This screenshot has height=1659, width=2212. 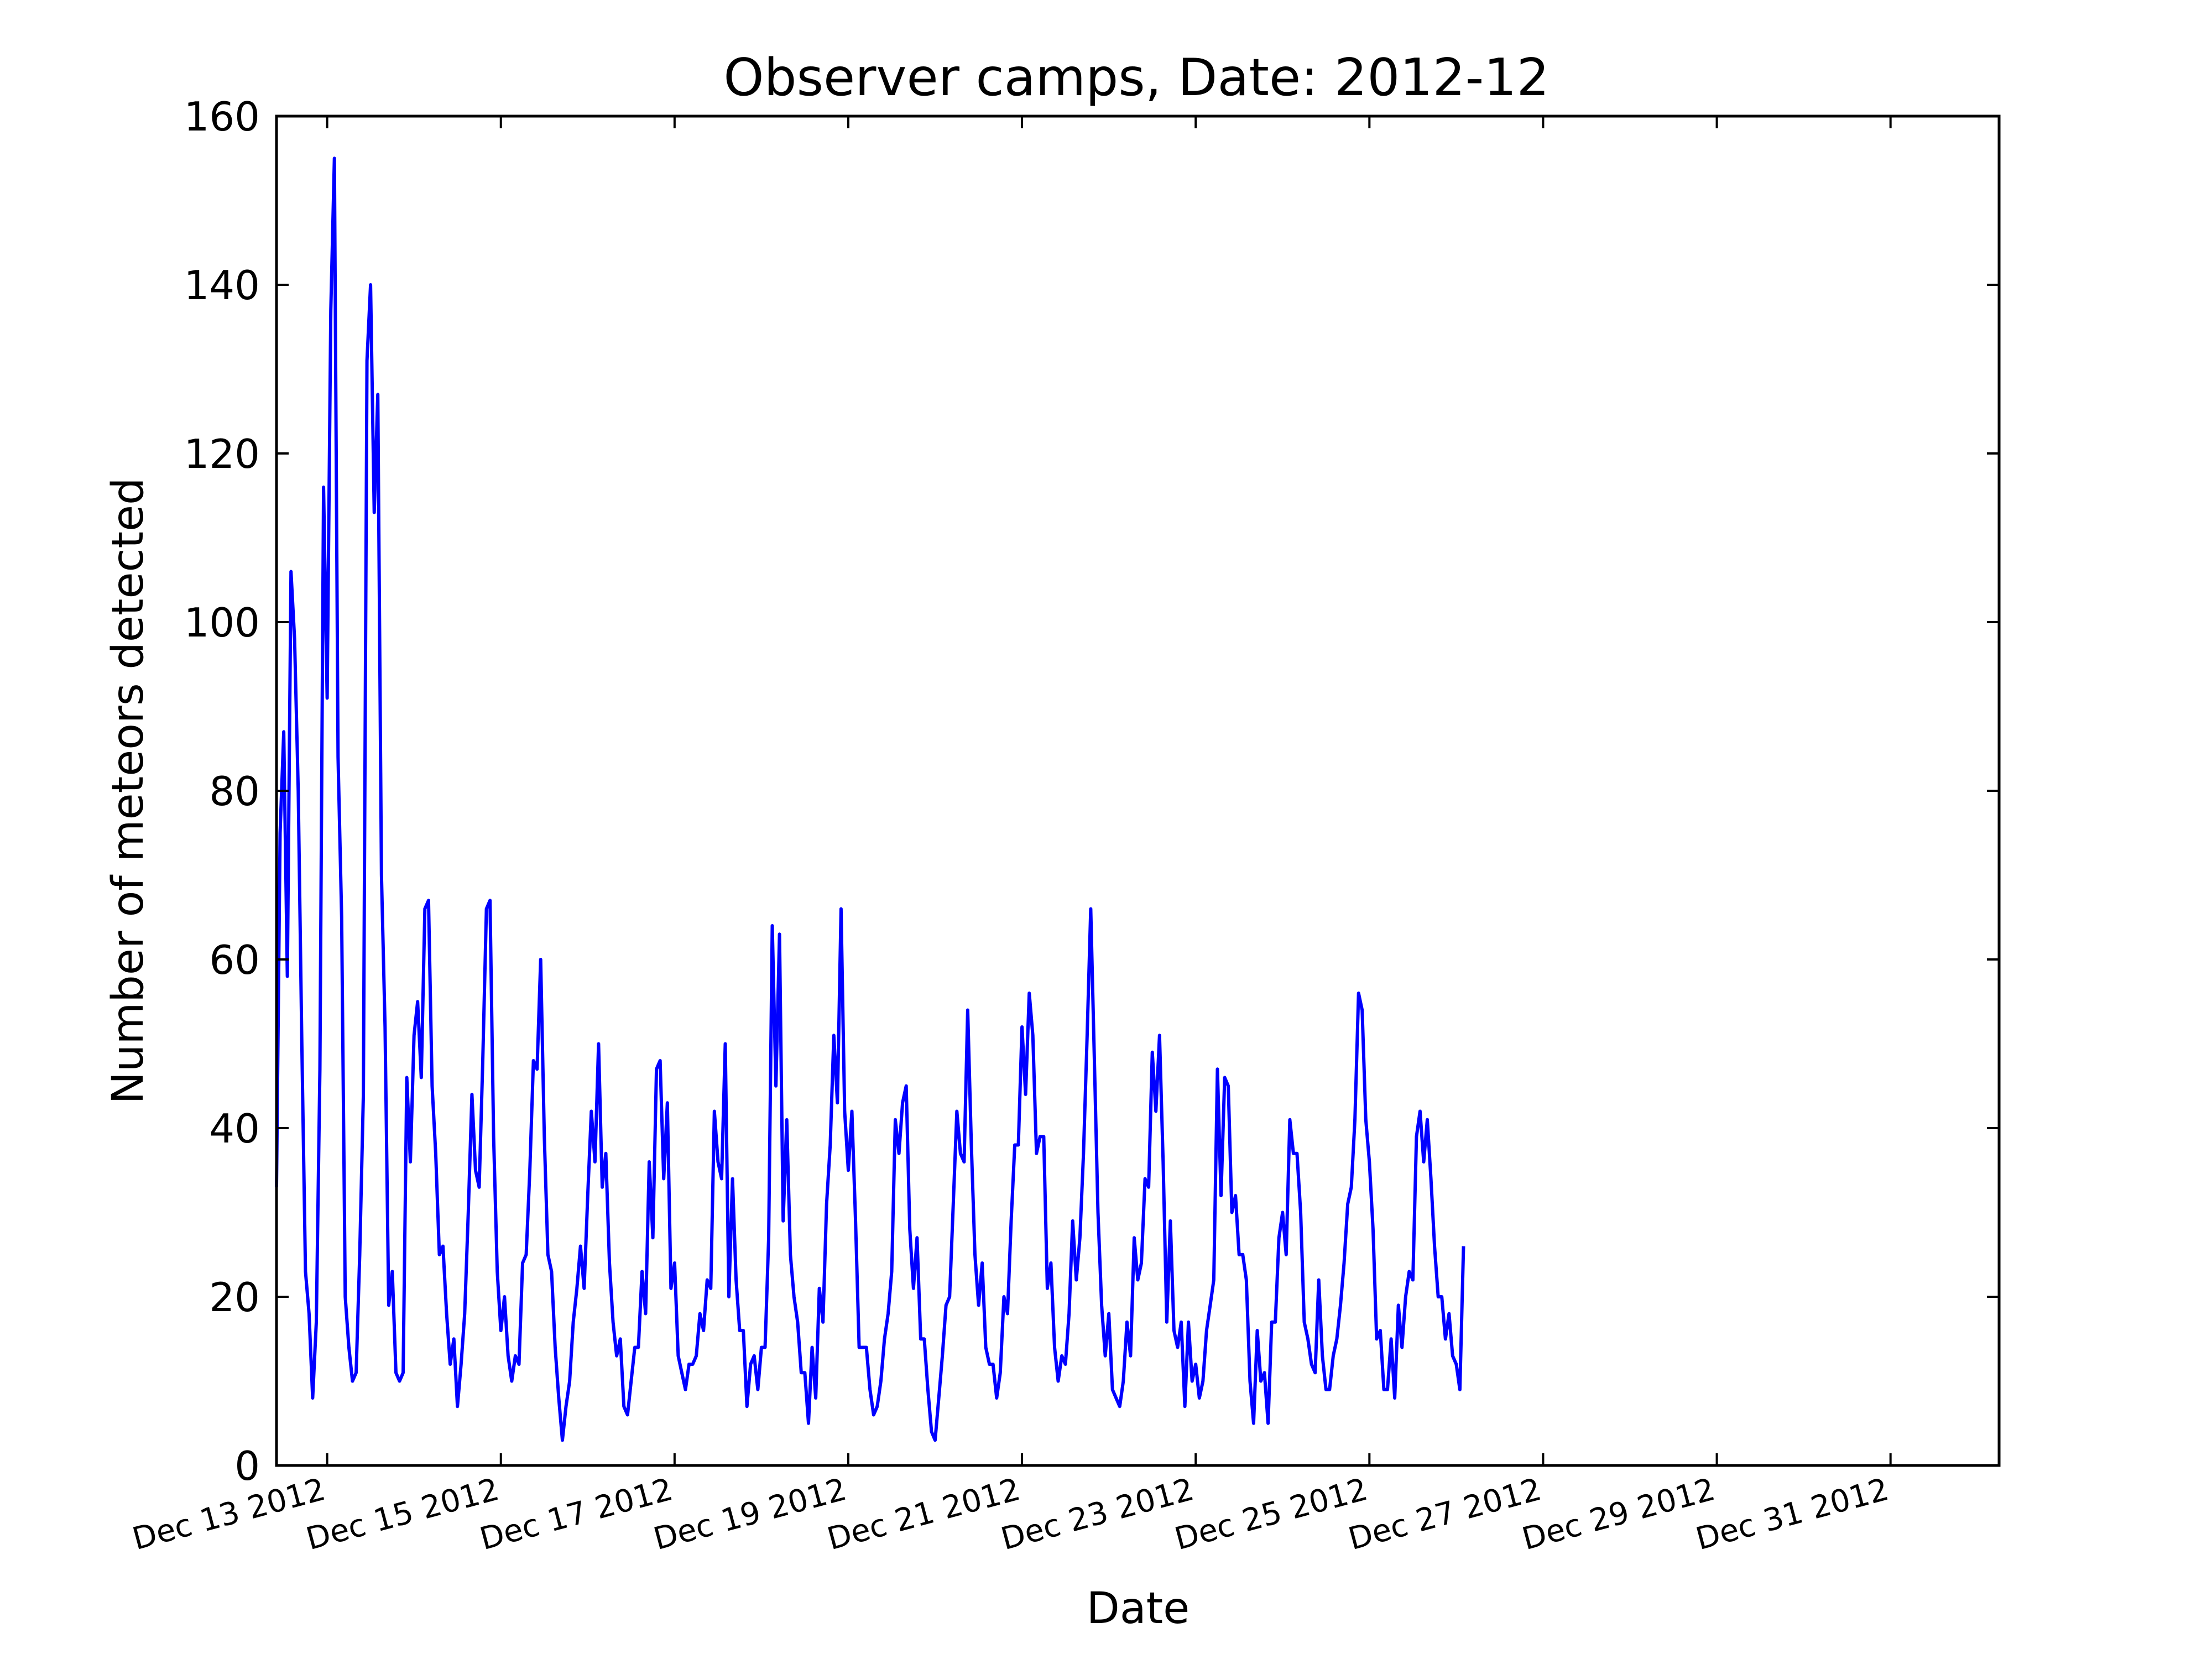 What do you see at coordinates (235, 960) in the screenshot?
I see `y-tick-label: 60` at bounding box center [235, 960].